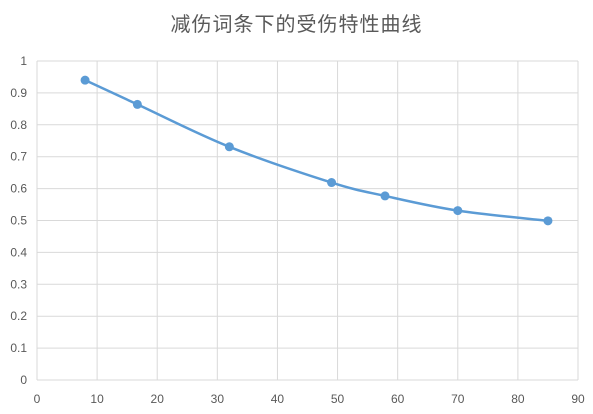 The width and height of the screenshot is (593, 414). Describe the element at coordinates (578, 399) in the screenshot. I see `x-tick-label: 90` at that location.